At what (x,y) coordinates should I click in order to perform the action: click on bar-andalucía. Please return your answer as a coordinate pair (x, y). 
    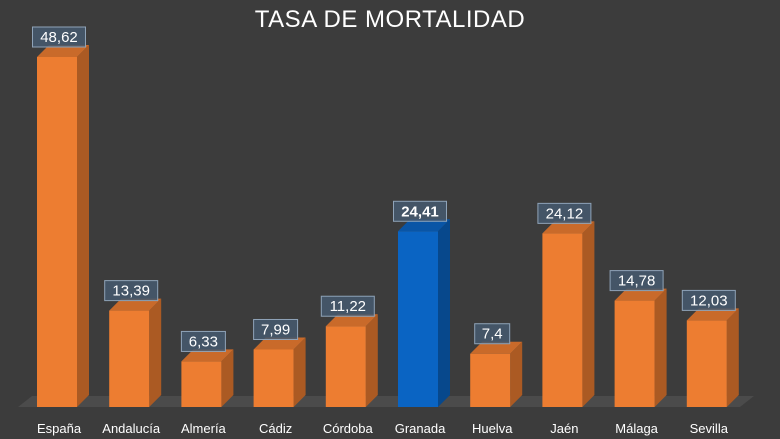
    Looking at the image, I should click on (135, 352).